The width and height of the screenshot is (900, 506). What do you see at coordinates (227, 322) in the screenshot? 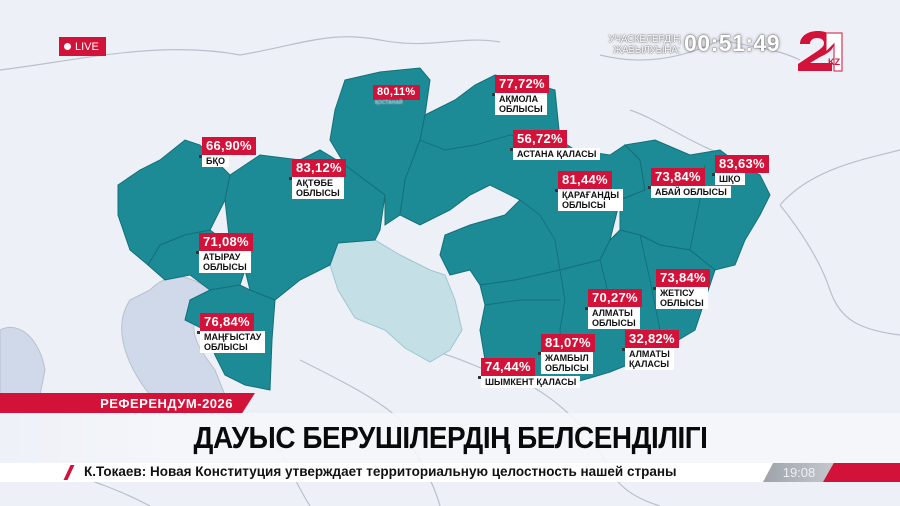
I see `region-pct: 76,84%` at bounding box center [227, 322].